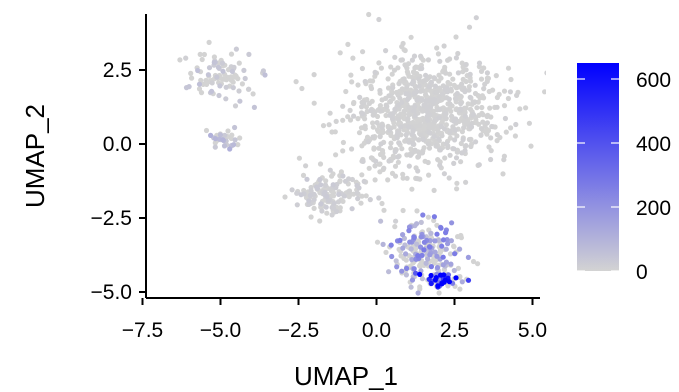  Describe the element at coordinates (376, 330) in the screenshot. I see `x-tick-label: 0.0` at that location.